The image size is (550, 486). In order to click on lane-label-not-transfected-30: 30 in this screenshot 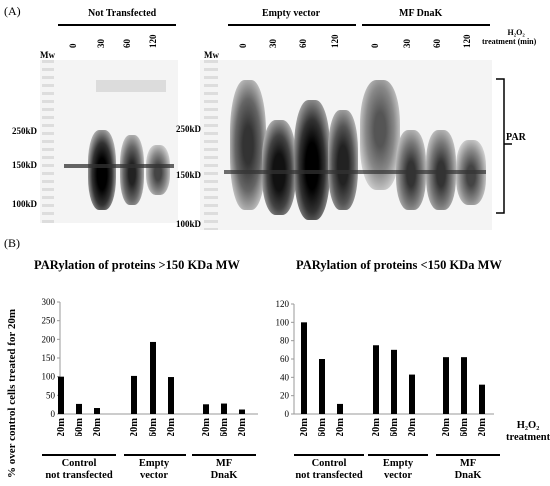, I will do `click(101, 43)`.